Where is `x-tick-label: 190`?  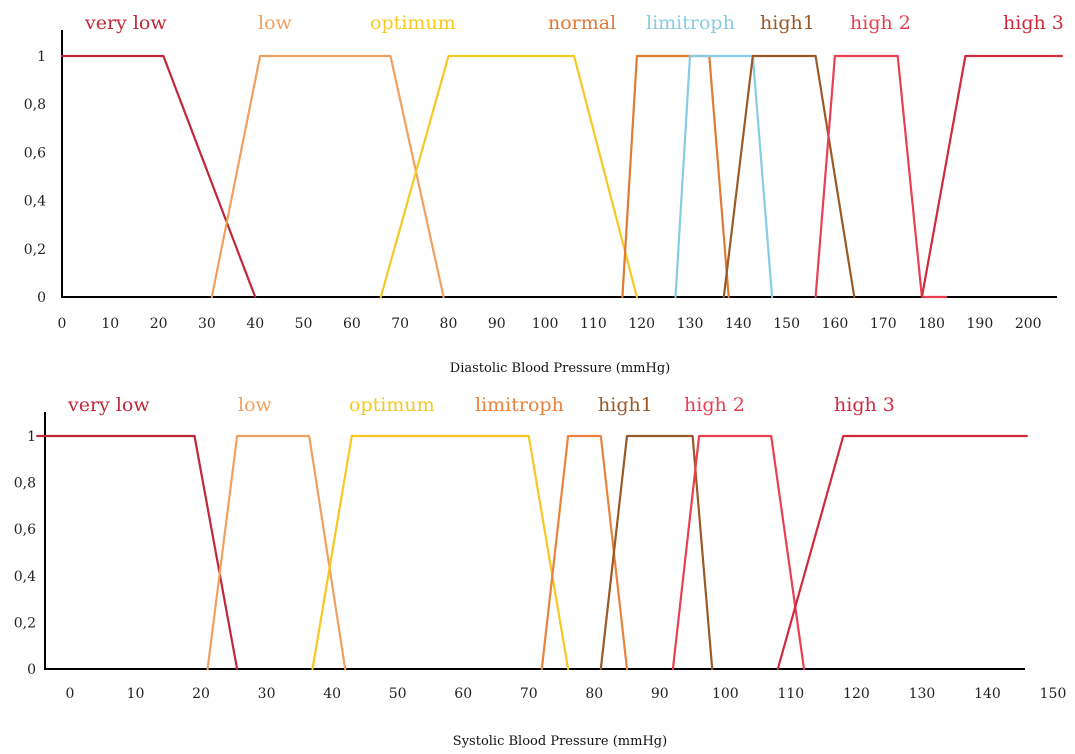
x-tick-label: 190 is located at coordinates (980, 324).